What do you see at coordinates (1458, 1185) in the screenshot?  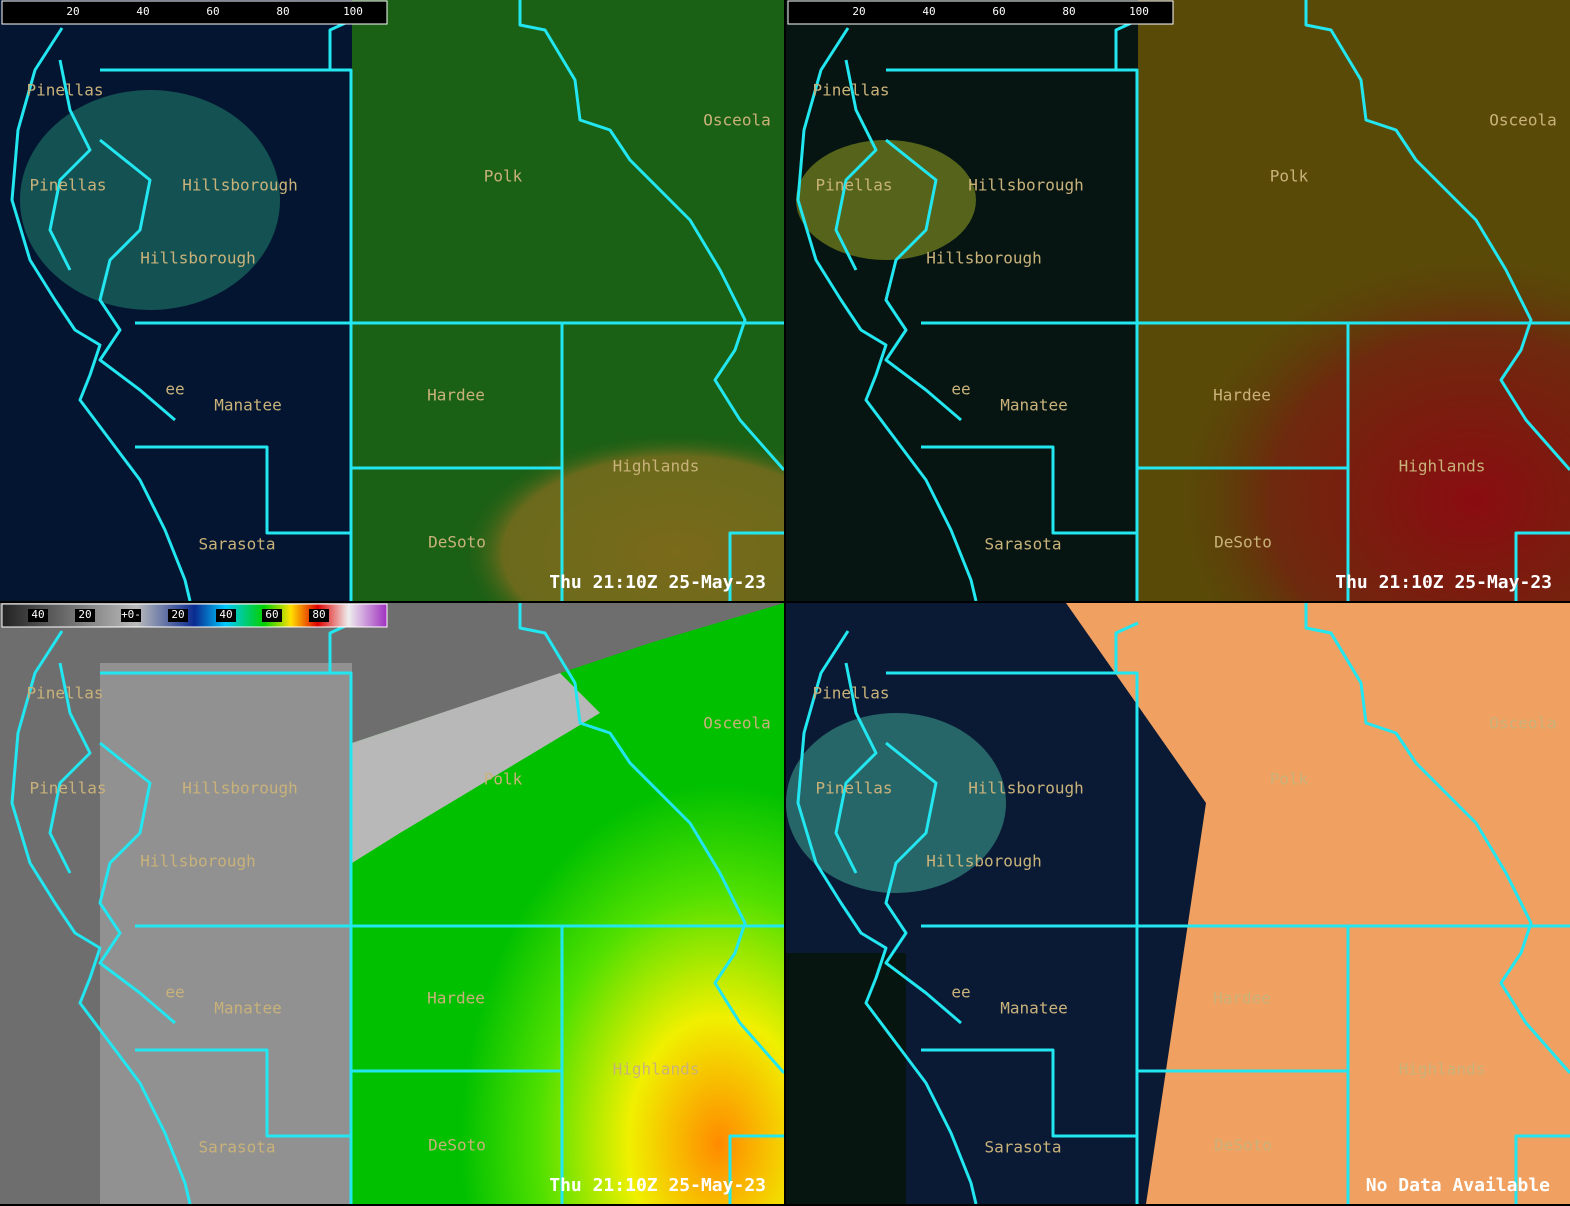 I see `status-message: No Data Available` at bounding box center [1458, 1185].